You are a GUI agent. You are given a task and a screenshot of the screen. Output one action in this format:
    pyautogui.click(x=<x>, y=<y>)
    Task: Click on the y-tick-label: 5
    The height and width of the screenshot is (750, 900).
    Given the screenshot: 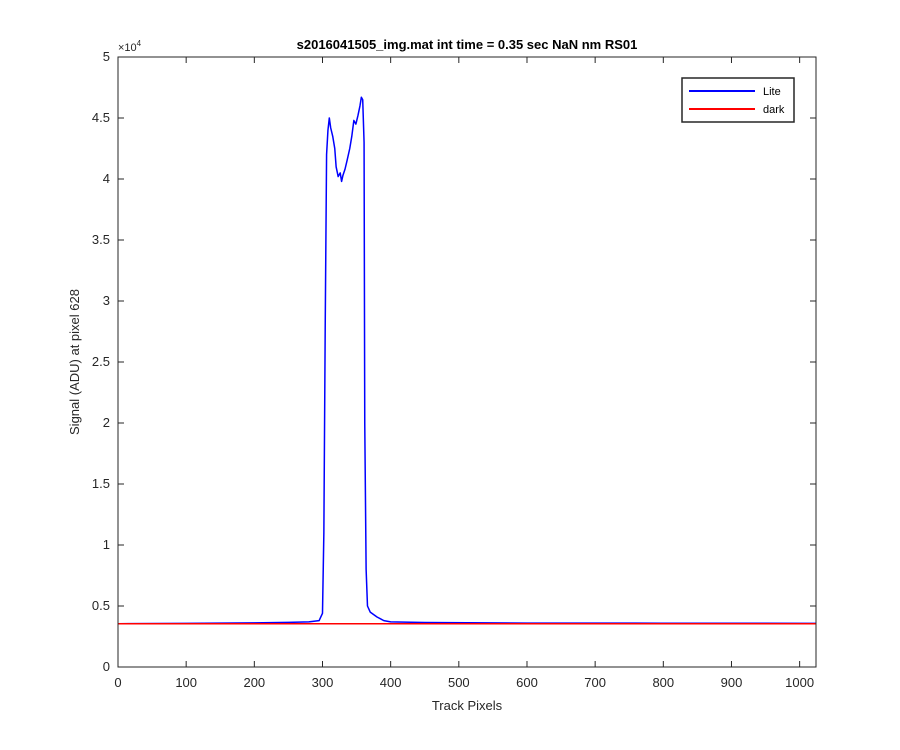 What is the action you would take?
    pyautogui.click(x=106, y=56)
    